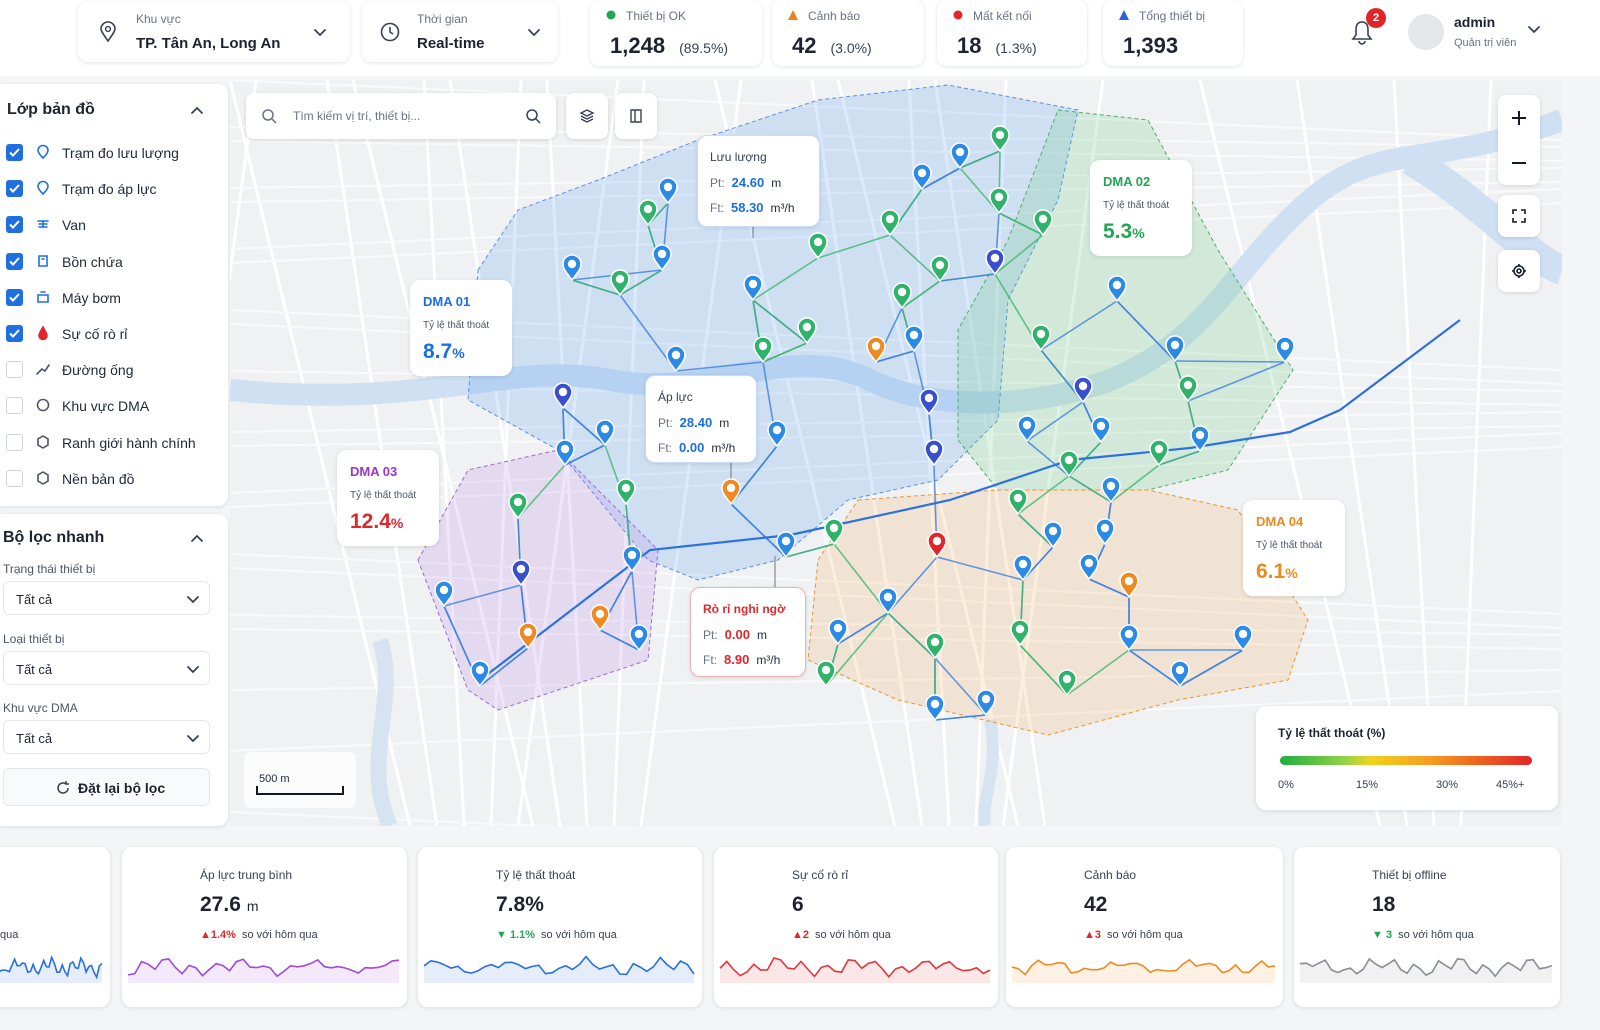 The image size is (1600, 1030). Describe the element at coordinates (636, 116) in the screenshot. I see `panel-button` at that location.